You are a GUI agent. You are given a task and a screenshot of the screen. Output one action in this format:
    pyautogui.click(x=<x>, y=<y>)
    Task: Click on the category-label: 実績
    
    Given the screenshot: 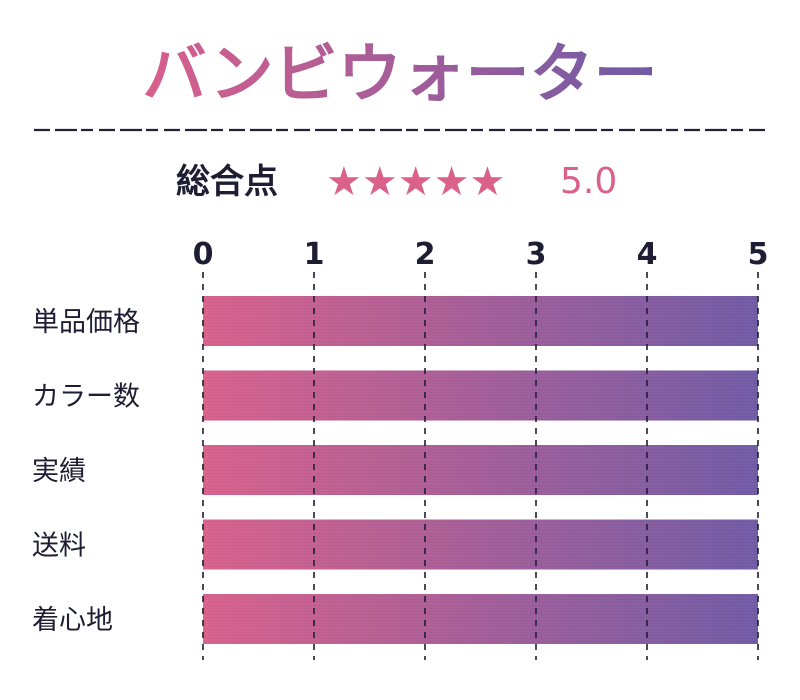 What is the action you would take?
    pyautogui.click(x=59, y=471)
    